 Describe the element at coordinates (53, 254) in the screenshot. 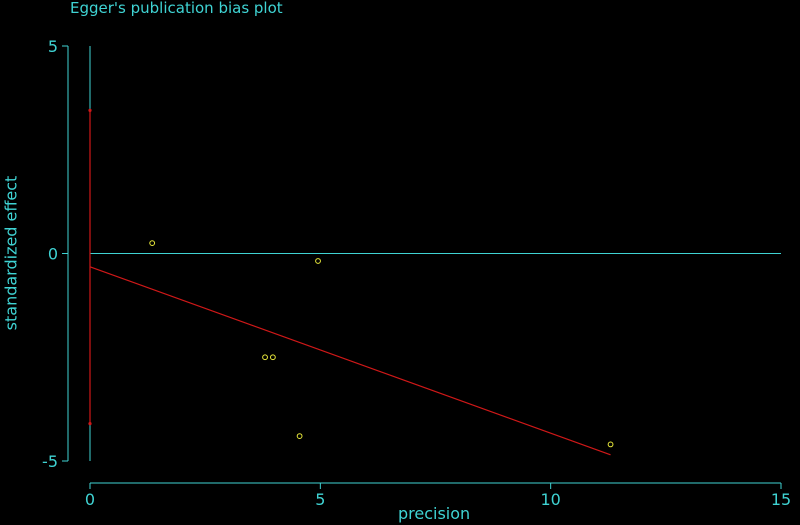

I see `y-tick-label: 0` at that location.